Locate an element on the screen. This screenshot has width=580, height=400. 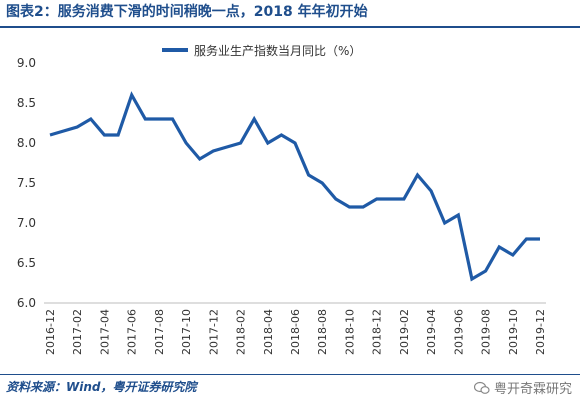
x-tick-label: 2016-12 is located at coordinates (50, 332).